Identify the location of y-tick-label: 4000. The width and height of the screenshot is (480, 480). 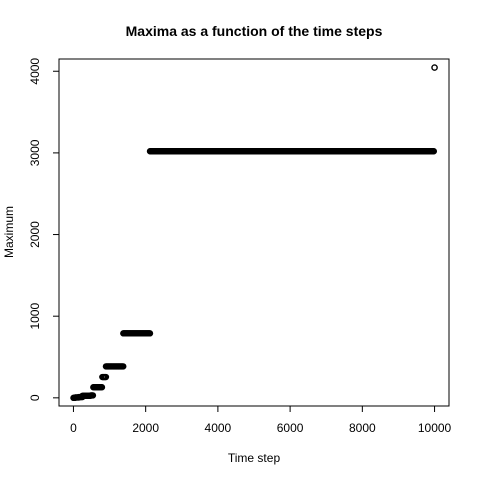
(35, 71).